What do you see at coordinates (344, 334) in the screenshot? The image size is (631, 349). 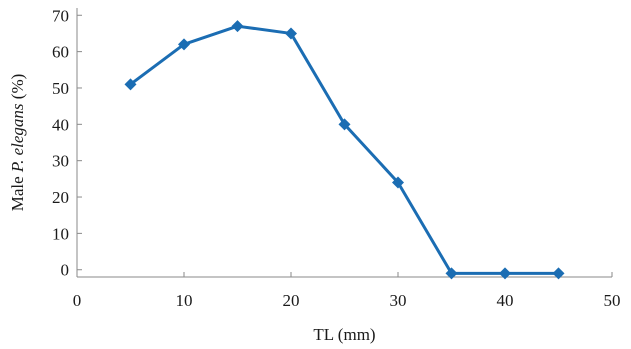 I see `x-axis-title: TL (mm)` at bounding box center [344, 334].